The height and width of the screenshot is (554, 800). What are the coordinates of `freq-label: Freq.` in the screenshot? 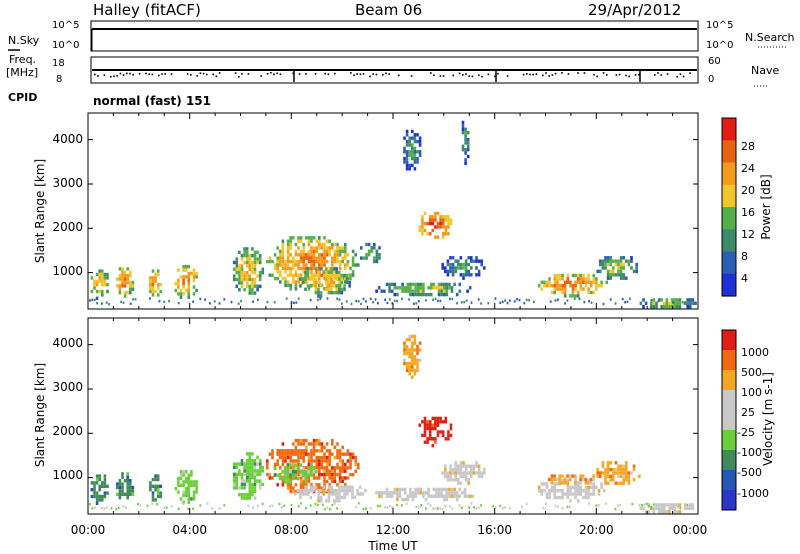 It's located at (22, 59).